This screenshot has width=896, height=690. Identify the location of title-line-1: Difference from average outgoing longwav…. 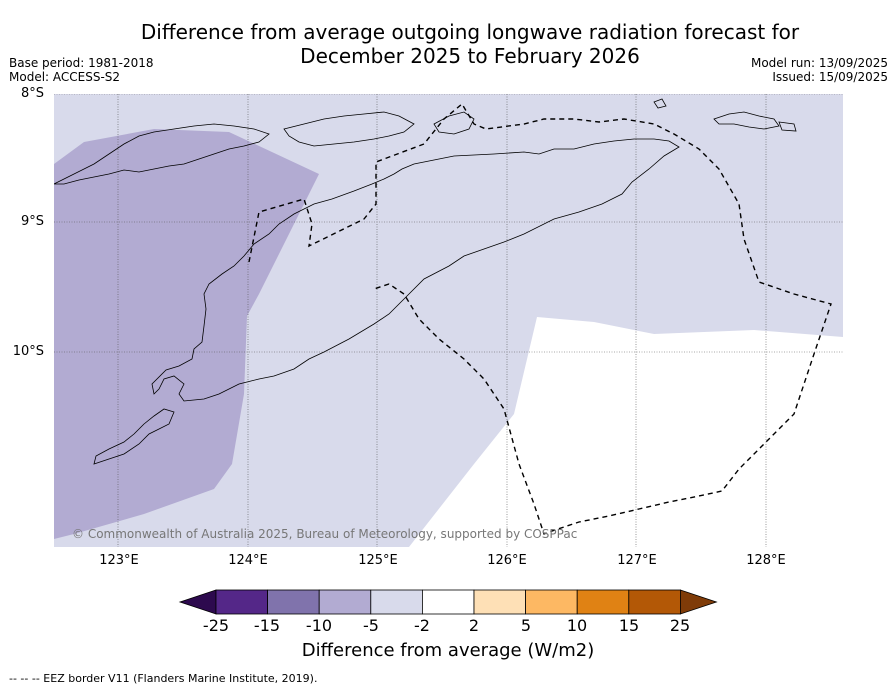
(470, 32).